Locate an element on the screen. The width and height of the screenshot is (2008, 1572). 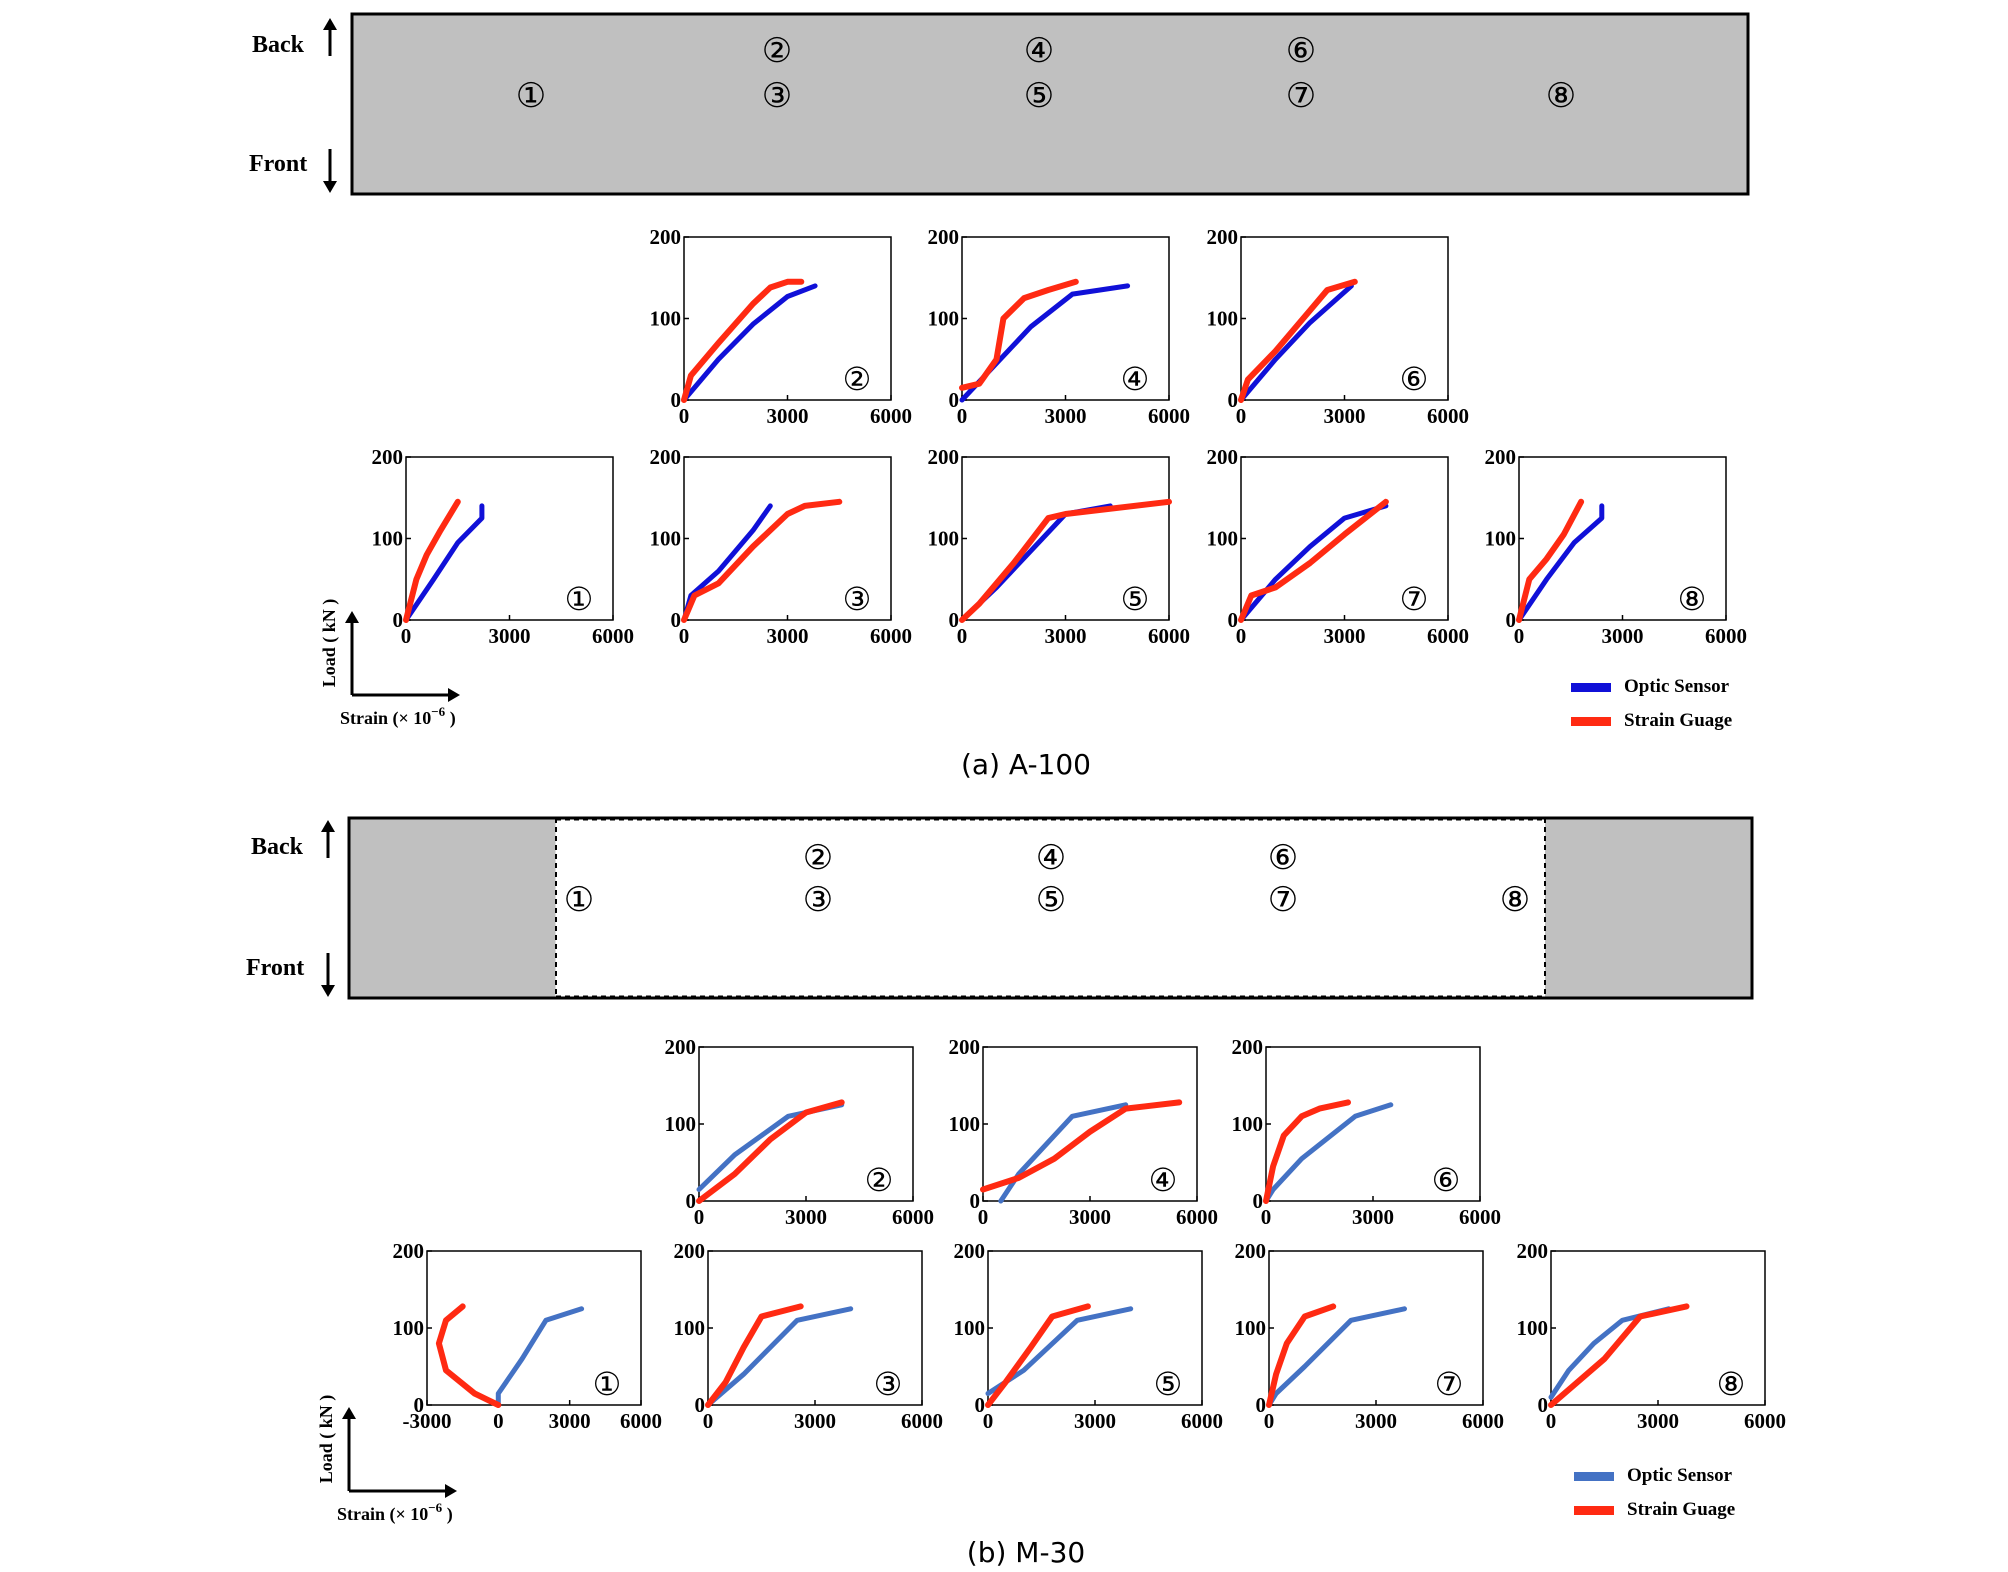
chart-4: 0 100 200 0 3000 6000 ③ is located at coordinates (781, 546).